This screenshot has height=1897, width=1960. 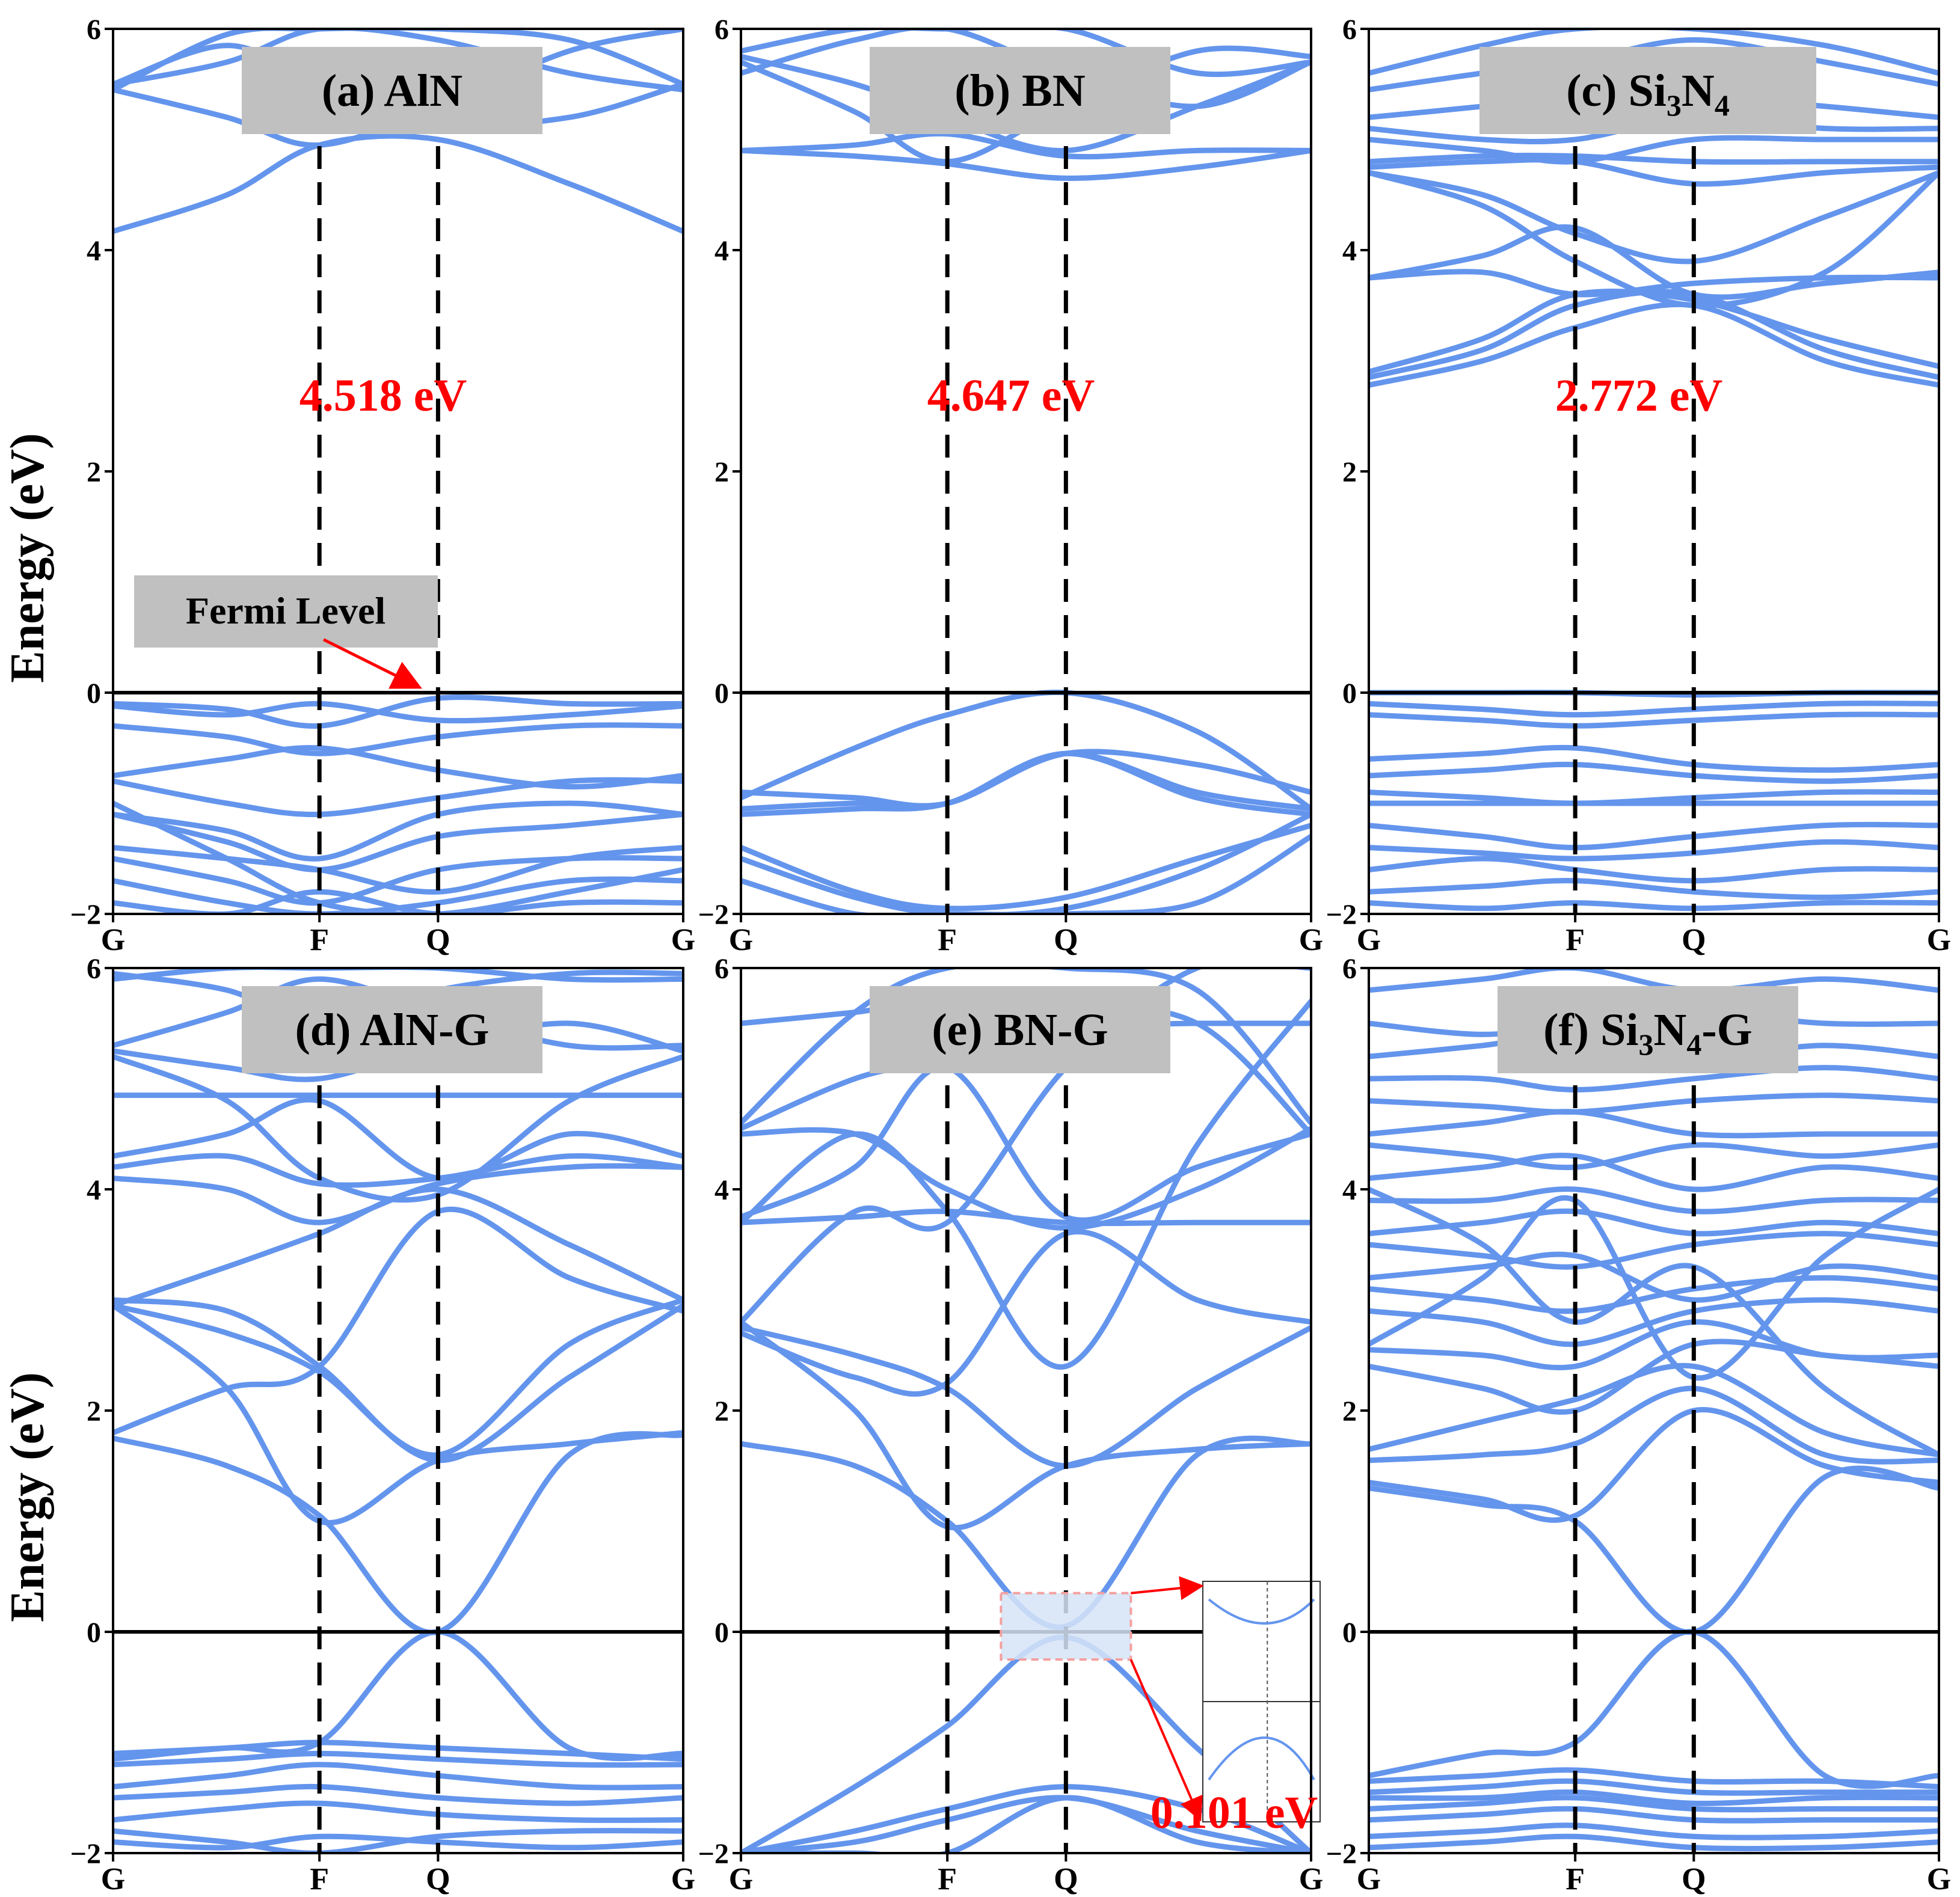 I want to click on band-gap-label: 0.101 eV, so click(x=1234, y=1813).